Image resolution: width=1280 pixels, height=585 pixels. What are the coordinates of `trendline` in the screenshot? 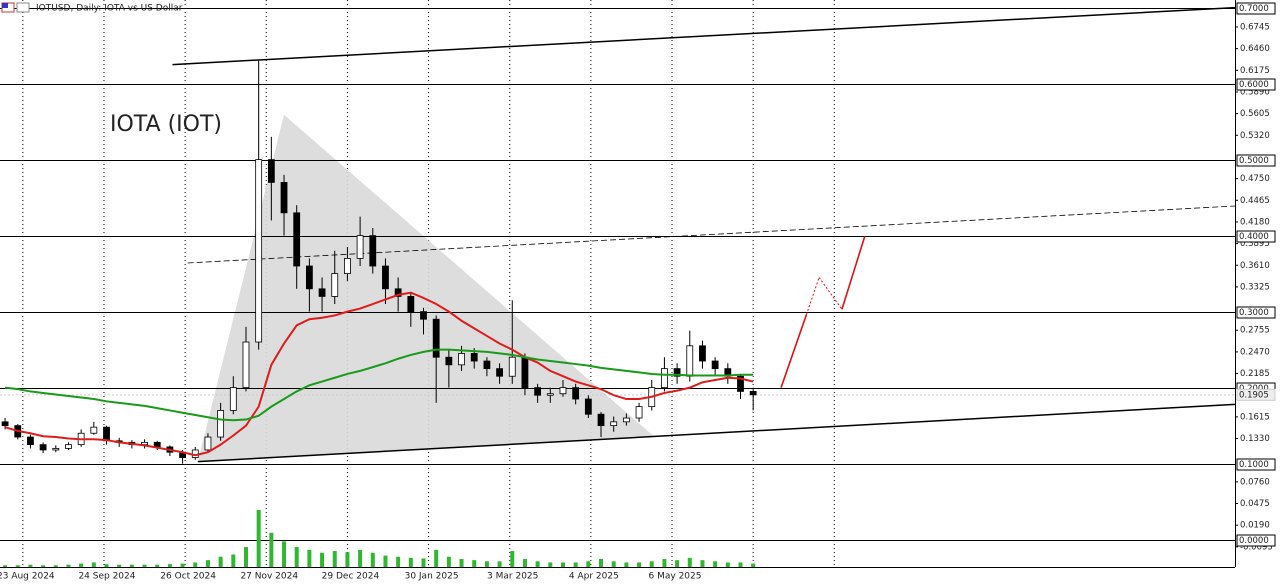 It's located at (704, 36).